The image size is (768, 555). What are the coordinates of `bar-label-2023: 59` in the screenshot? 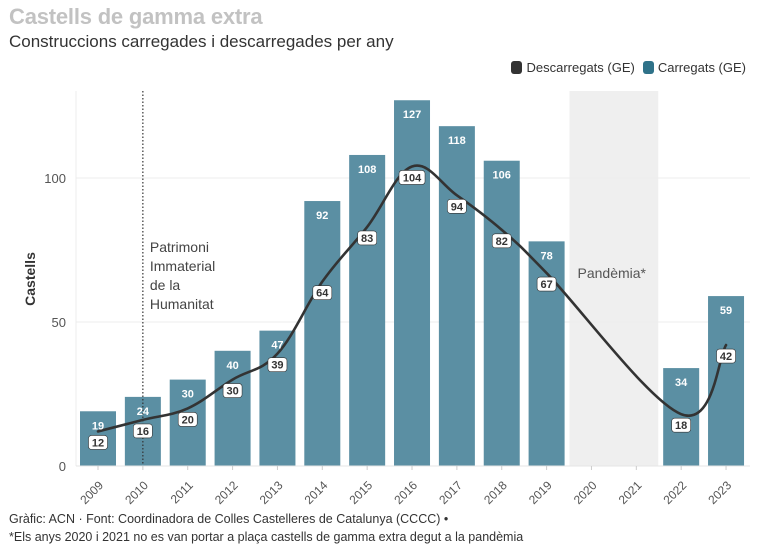 It's located at (726, 311).